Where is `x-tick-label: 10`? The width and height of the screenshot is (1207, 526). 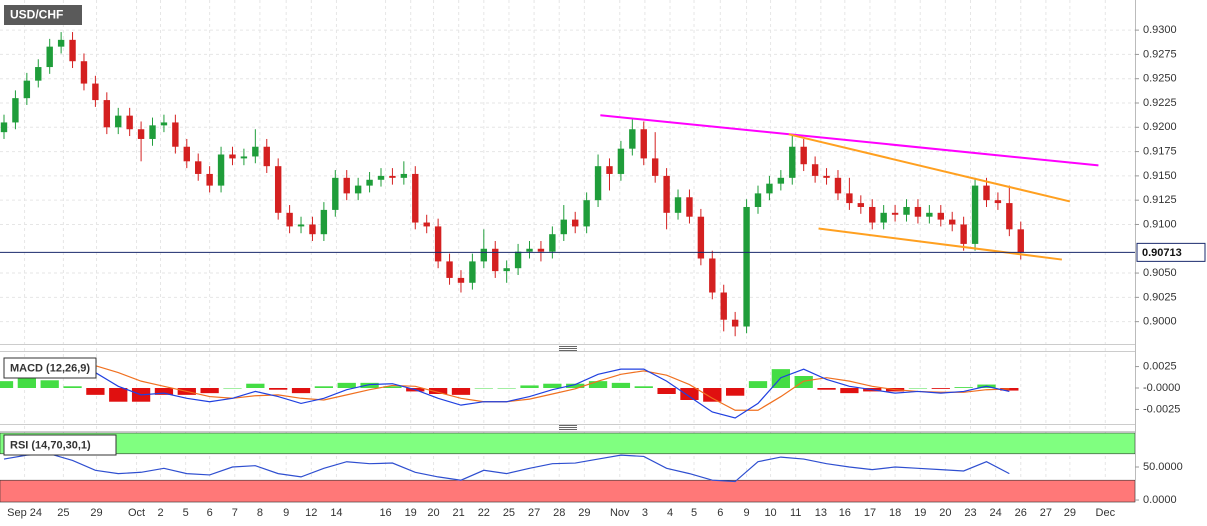
x-tick-label: 10 is located at coordinates (770, 513).